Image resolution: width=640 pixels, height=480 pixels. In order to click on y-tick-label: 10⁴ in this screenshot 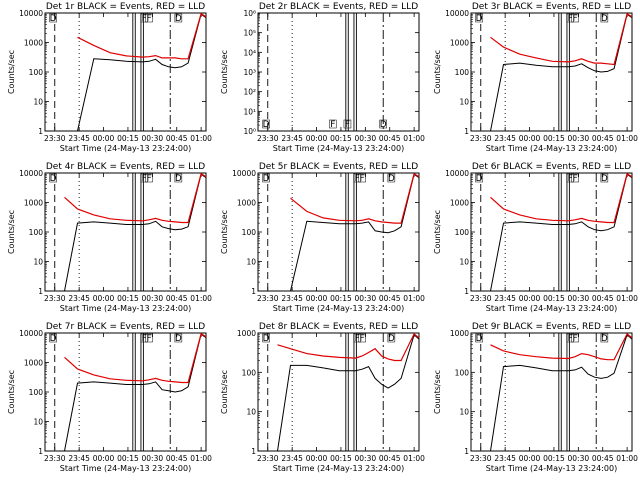, I will do `click(249, 52)`.